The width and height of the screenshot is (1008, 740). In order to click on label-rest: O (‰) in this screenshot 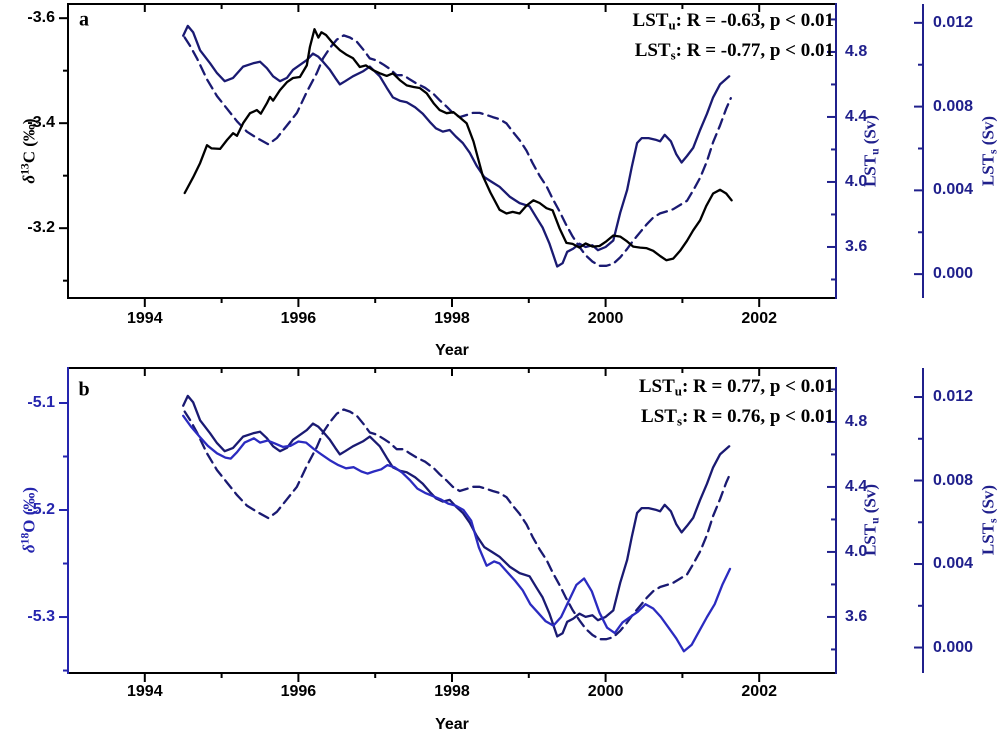, I will do `click(29, 509)`.